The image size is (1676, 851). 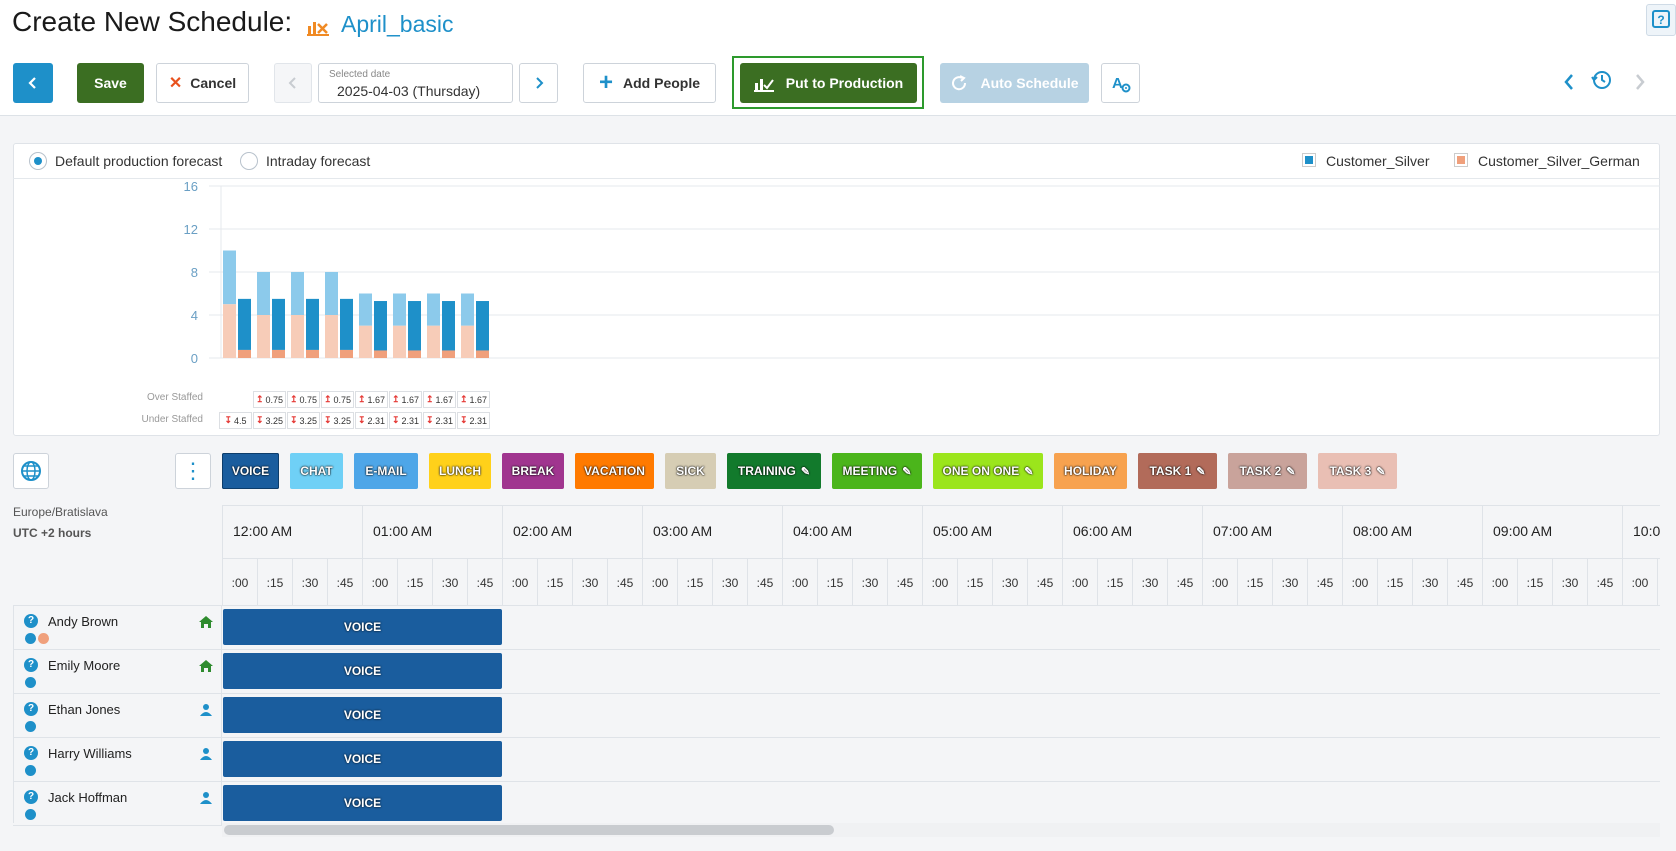 What do you see at coordinates (1090, 471) in the screenshot?
I see `activity-holiday: HOLIDAY` at bounding box center [1090, 471].